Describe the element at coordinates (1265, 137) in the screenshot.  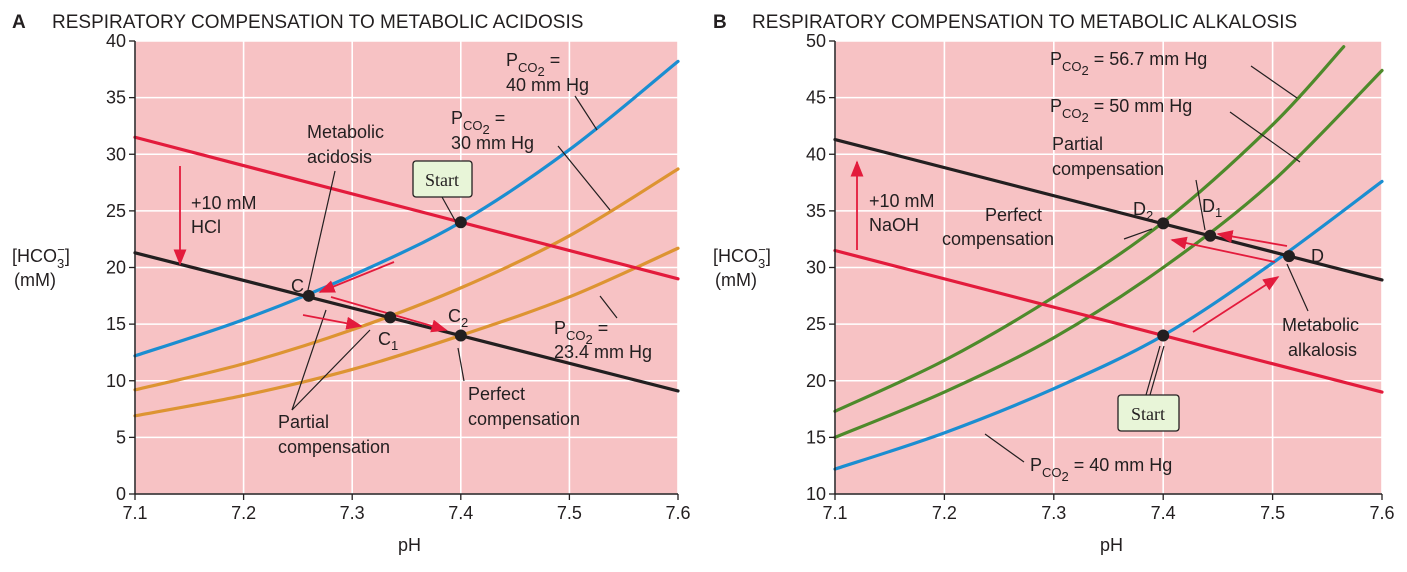
I see `panel-b-pco2-50-leader` at that location.